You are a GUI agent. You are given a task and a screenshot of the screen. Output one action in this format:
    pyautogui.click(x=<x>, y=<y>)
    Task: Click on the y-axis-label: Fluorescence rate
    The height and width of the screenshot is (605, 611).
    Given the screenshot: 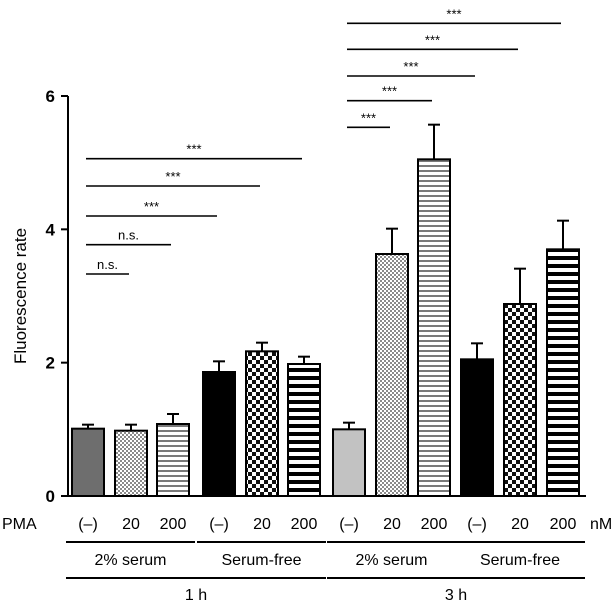 What is the action you would take?
    pyautogui.click(x=20, y=296)
    